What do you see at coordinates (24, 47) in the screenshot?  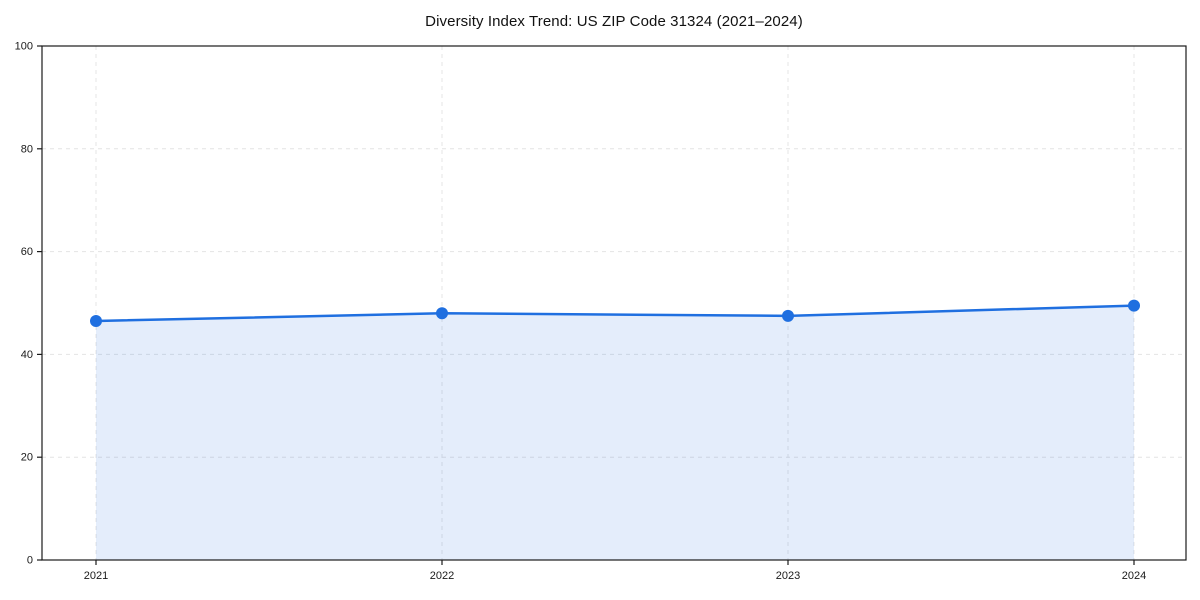 I see `y-tick-label: 100` at bounding box center [24, 47].